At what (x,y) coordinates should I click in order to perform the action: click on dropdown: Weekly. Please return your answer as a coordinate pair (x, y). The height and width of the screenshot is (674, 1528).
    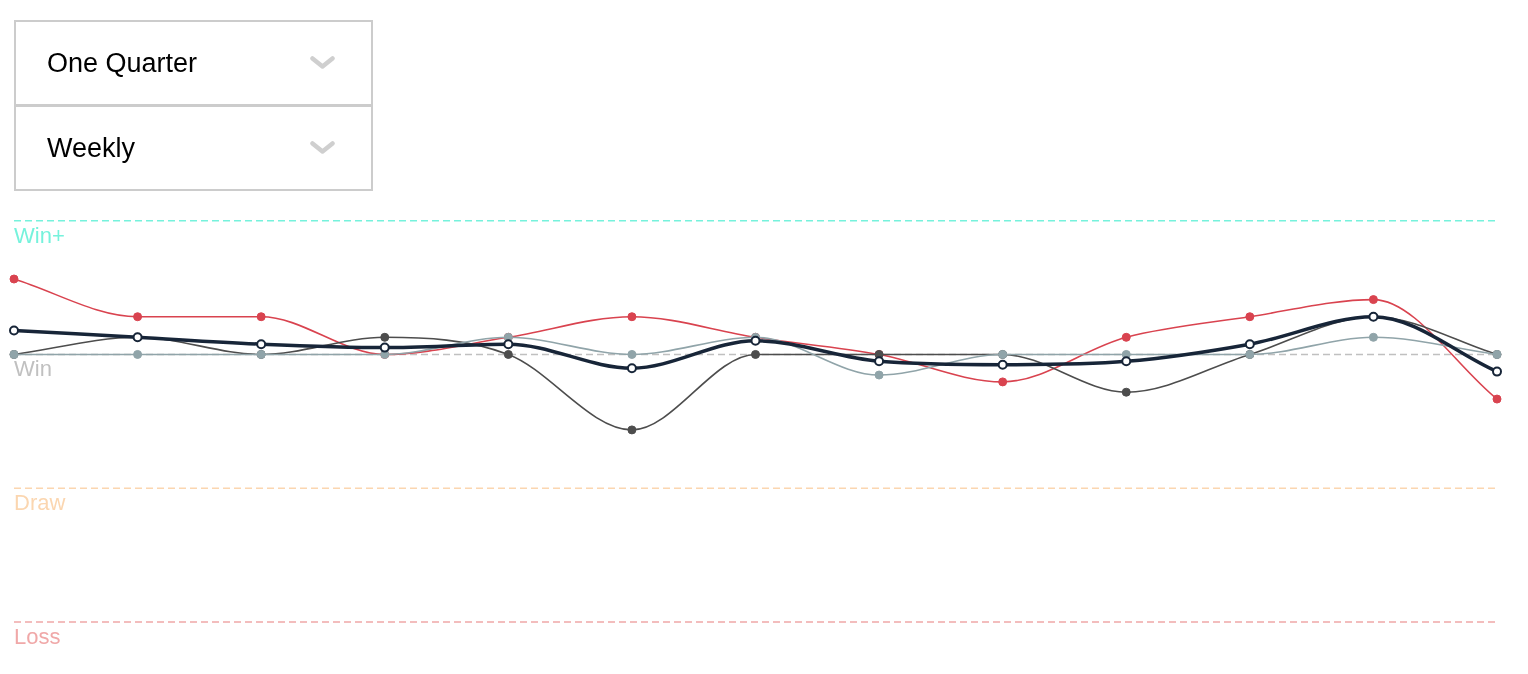
    Looking at the image, I should click on (193, 148).